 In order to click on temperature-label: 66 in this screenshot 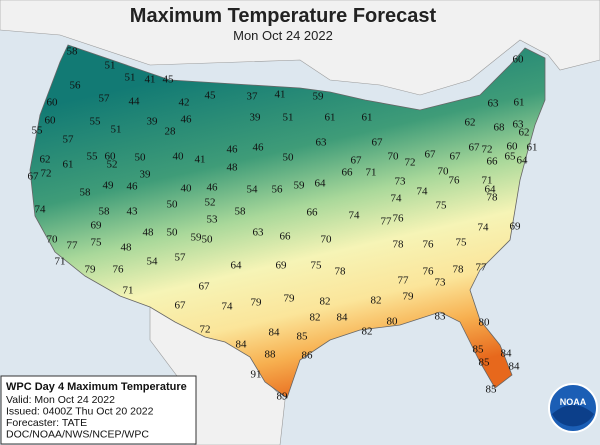, I will do `click(348, 173)`.